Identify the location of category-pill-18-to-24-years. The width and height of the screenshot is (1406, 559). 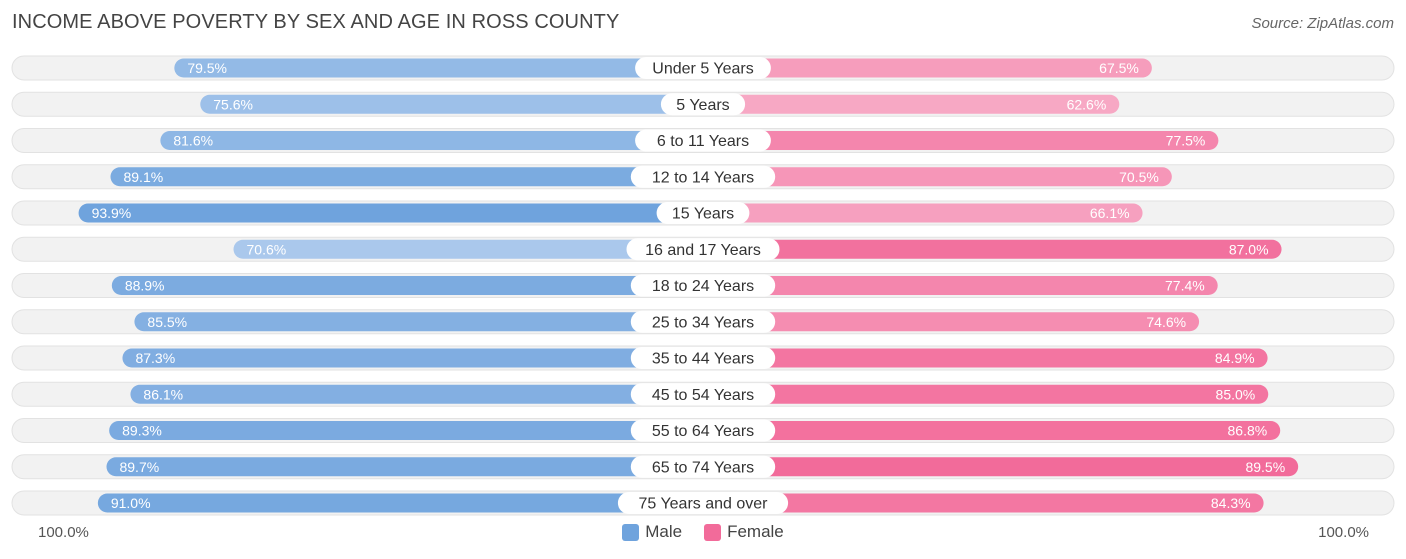
(703, 285).